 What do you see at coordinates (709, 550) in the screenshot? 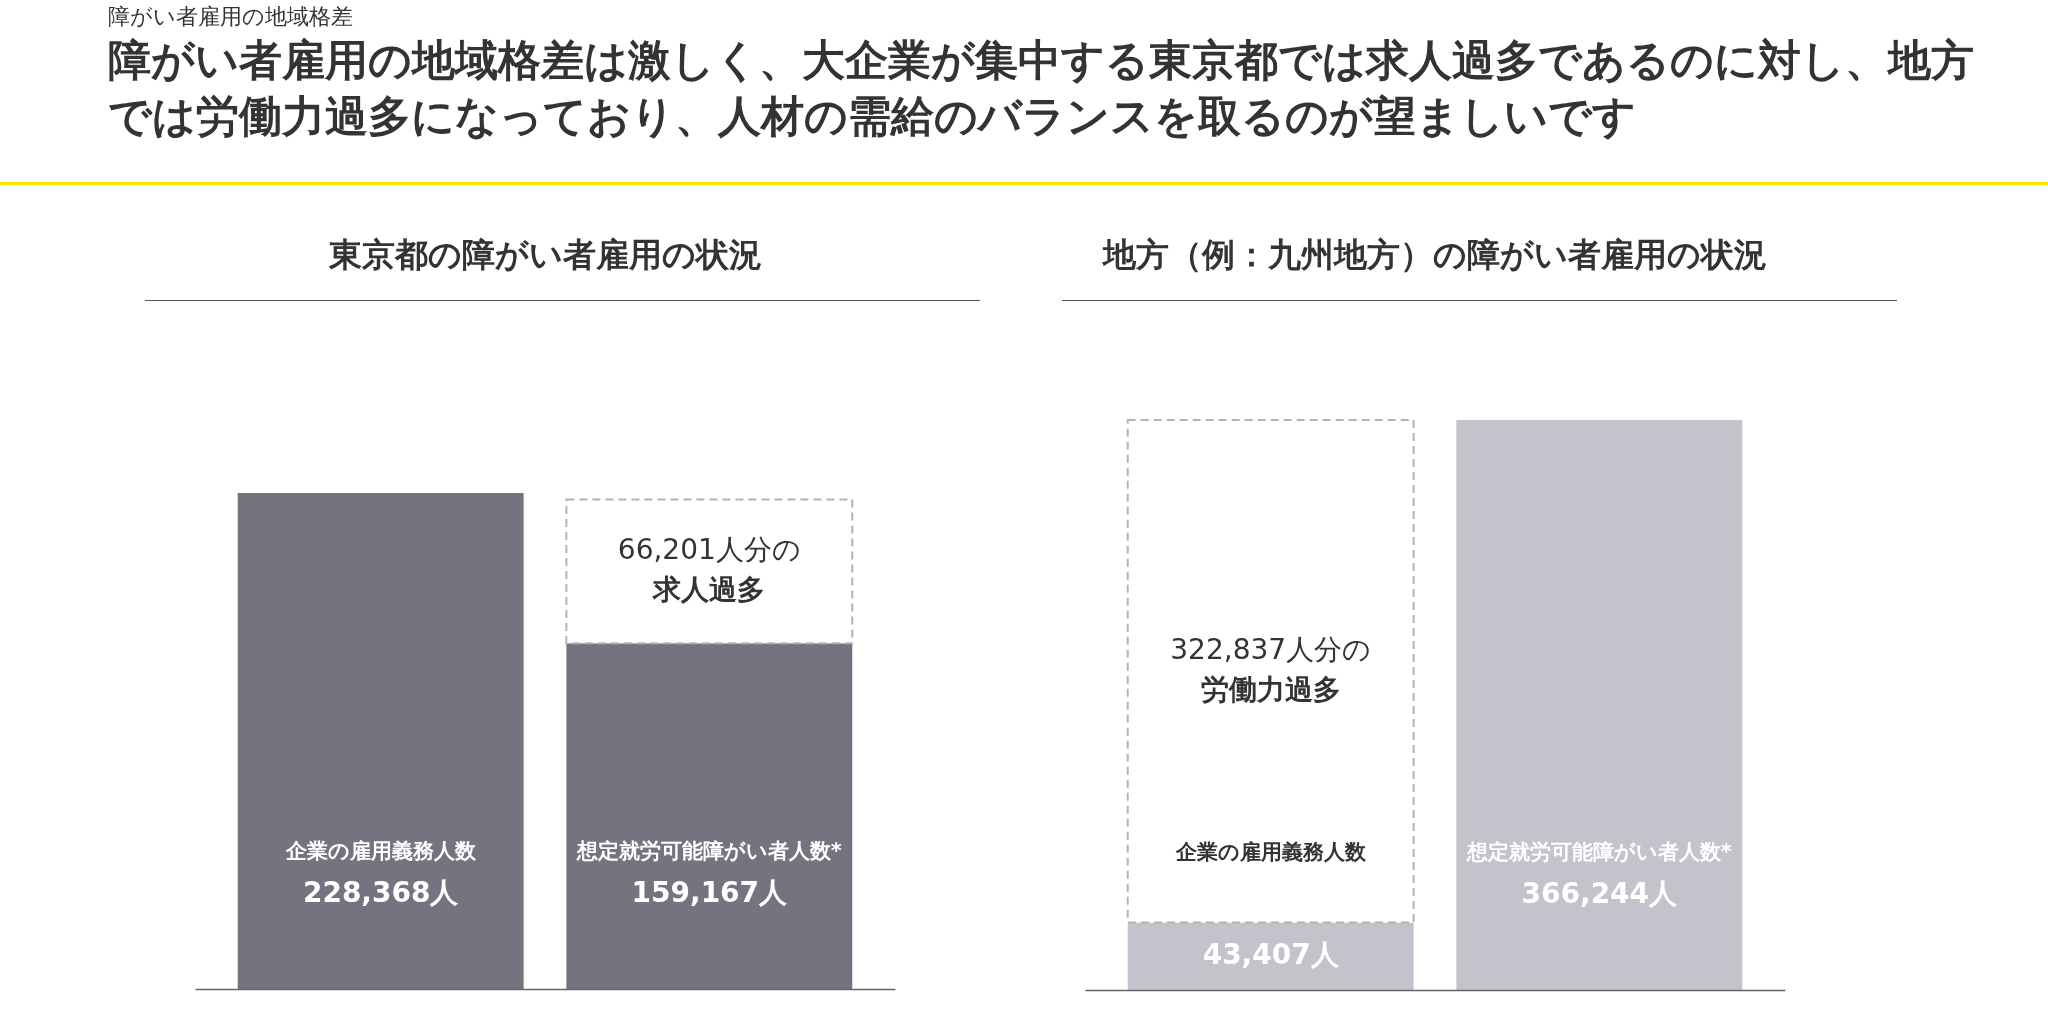
I see `data-label: 66,201人分の` at bounding box center [709, 550].